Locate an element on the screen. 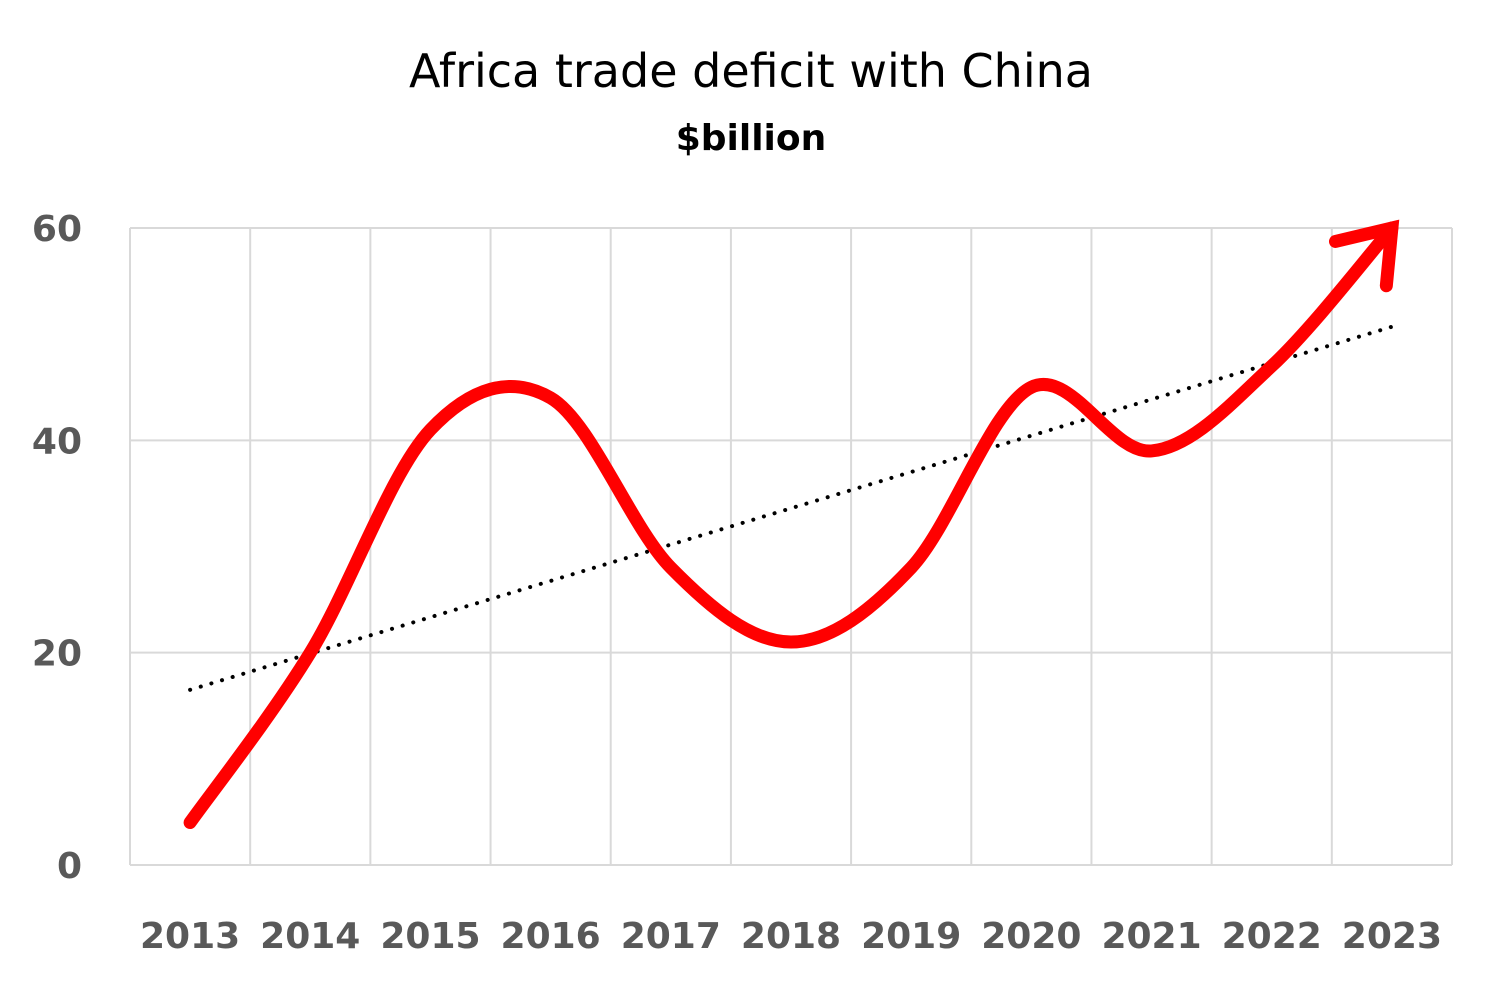 Image resolution: width=1502 pixels, height=990 pixels. arrow-head is located at coordinates (1364, 256).